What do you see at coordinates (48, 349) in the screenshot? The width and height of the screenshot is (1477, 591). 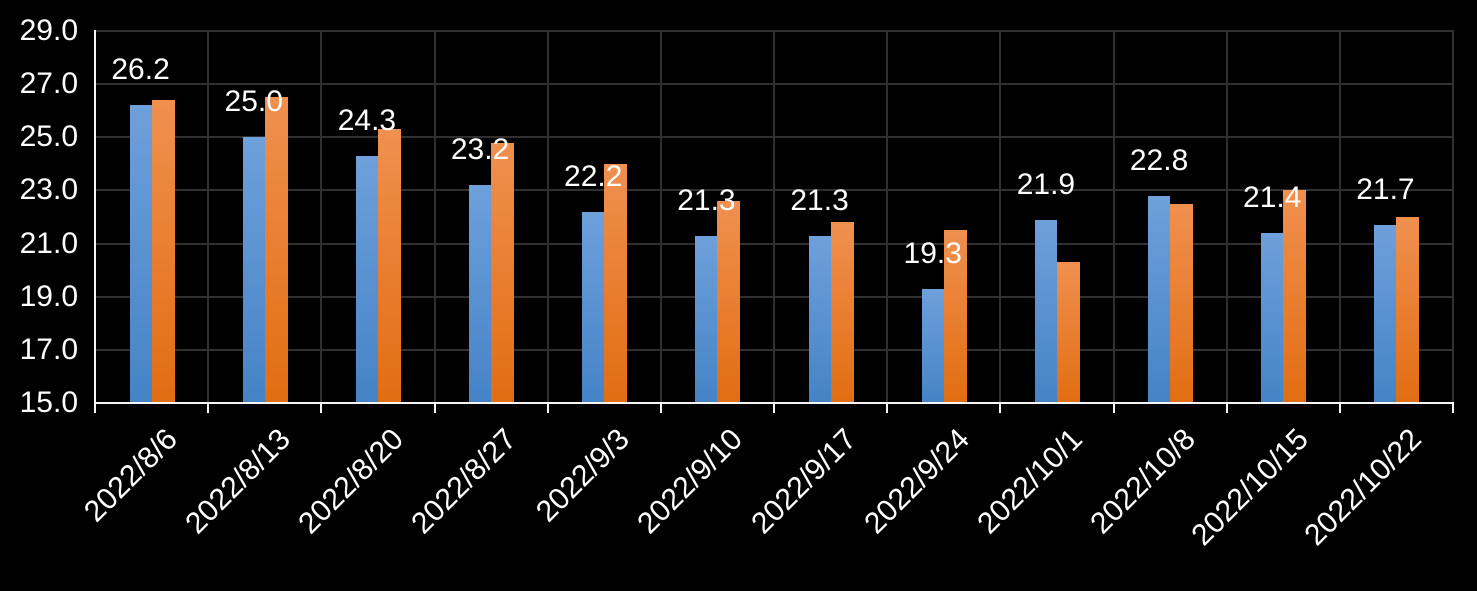 I see `y-tick-label: 17.0` at bounding box center [48, 349].